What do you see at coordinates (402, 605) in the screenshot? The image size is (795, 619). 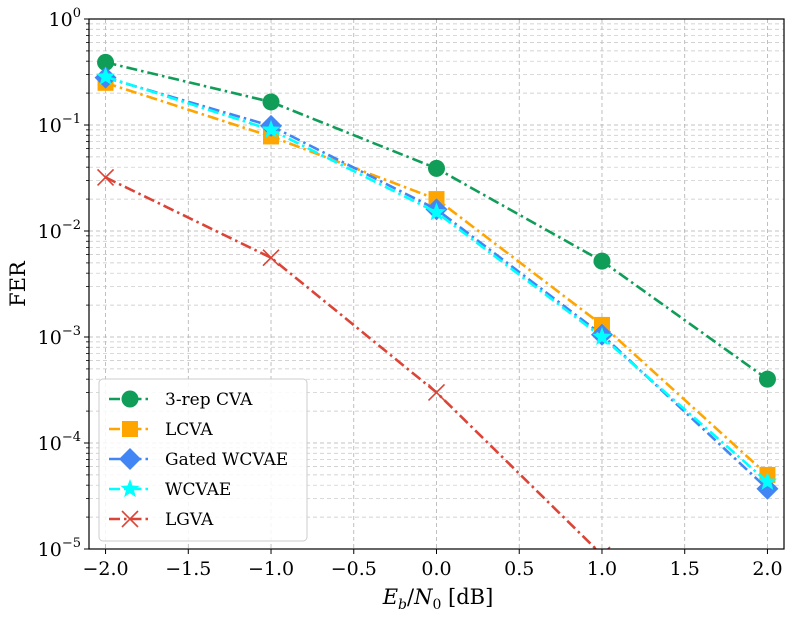 I see `xlabel-b: b` at bounding box center [402, 605].